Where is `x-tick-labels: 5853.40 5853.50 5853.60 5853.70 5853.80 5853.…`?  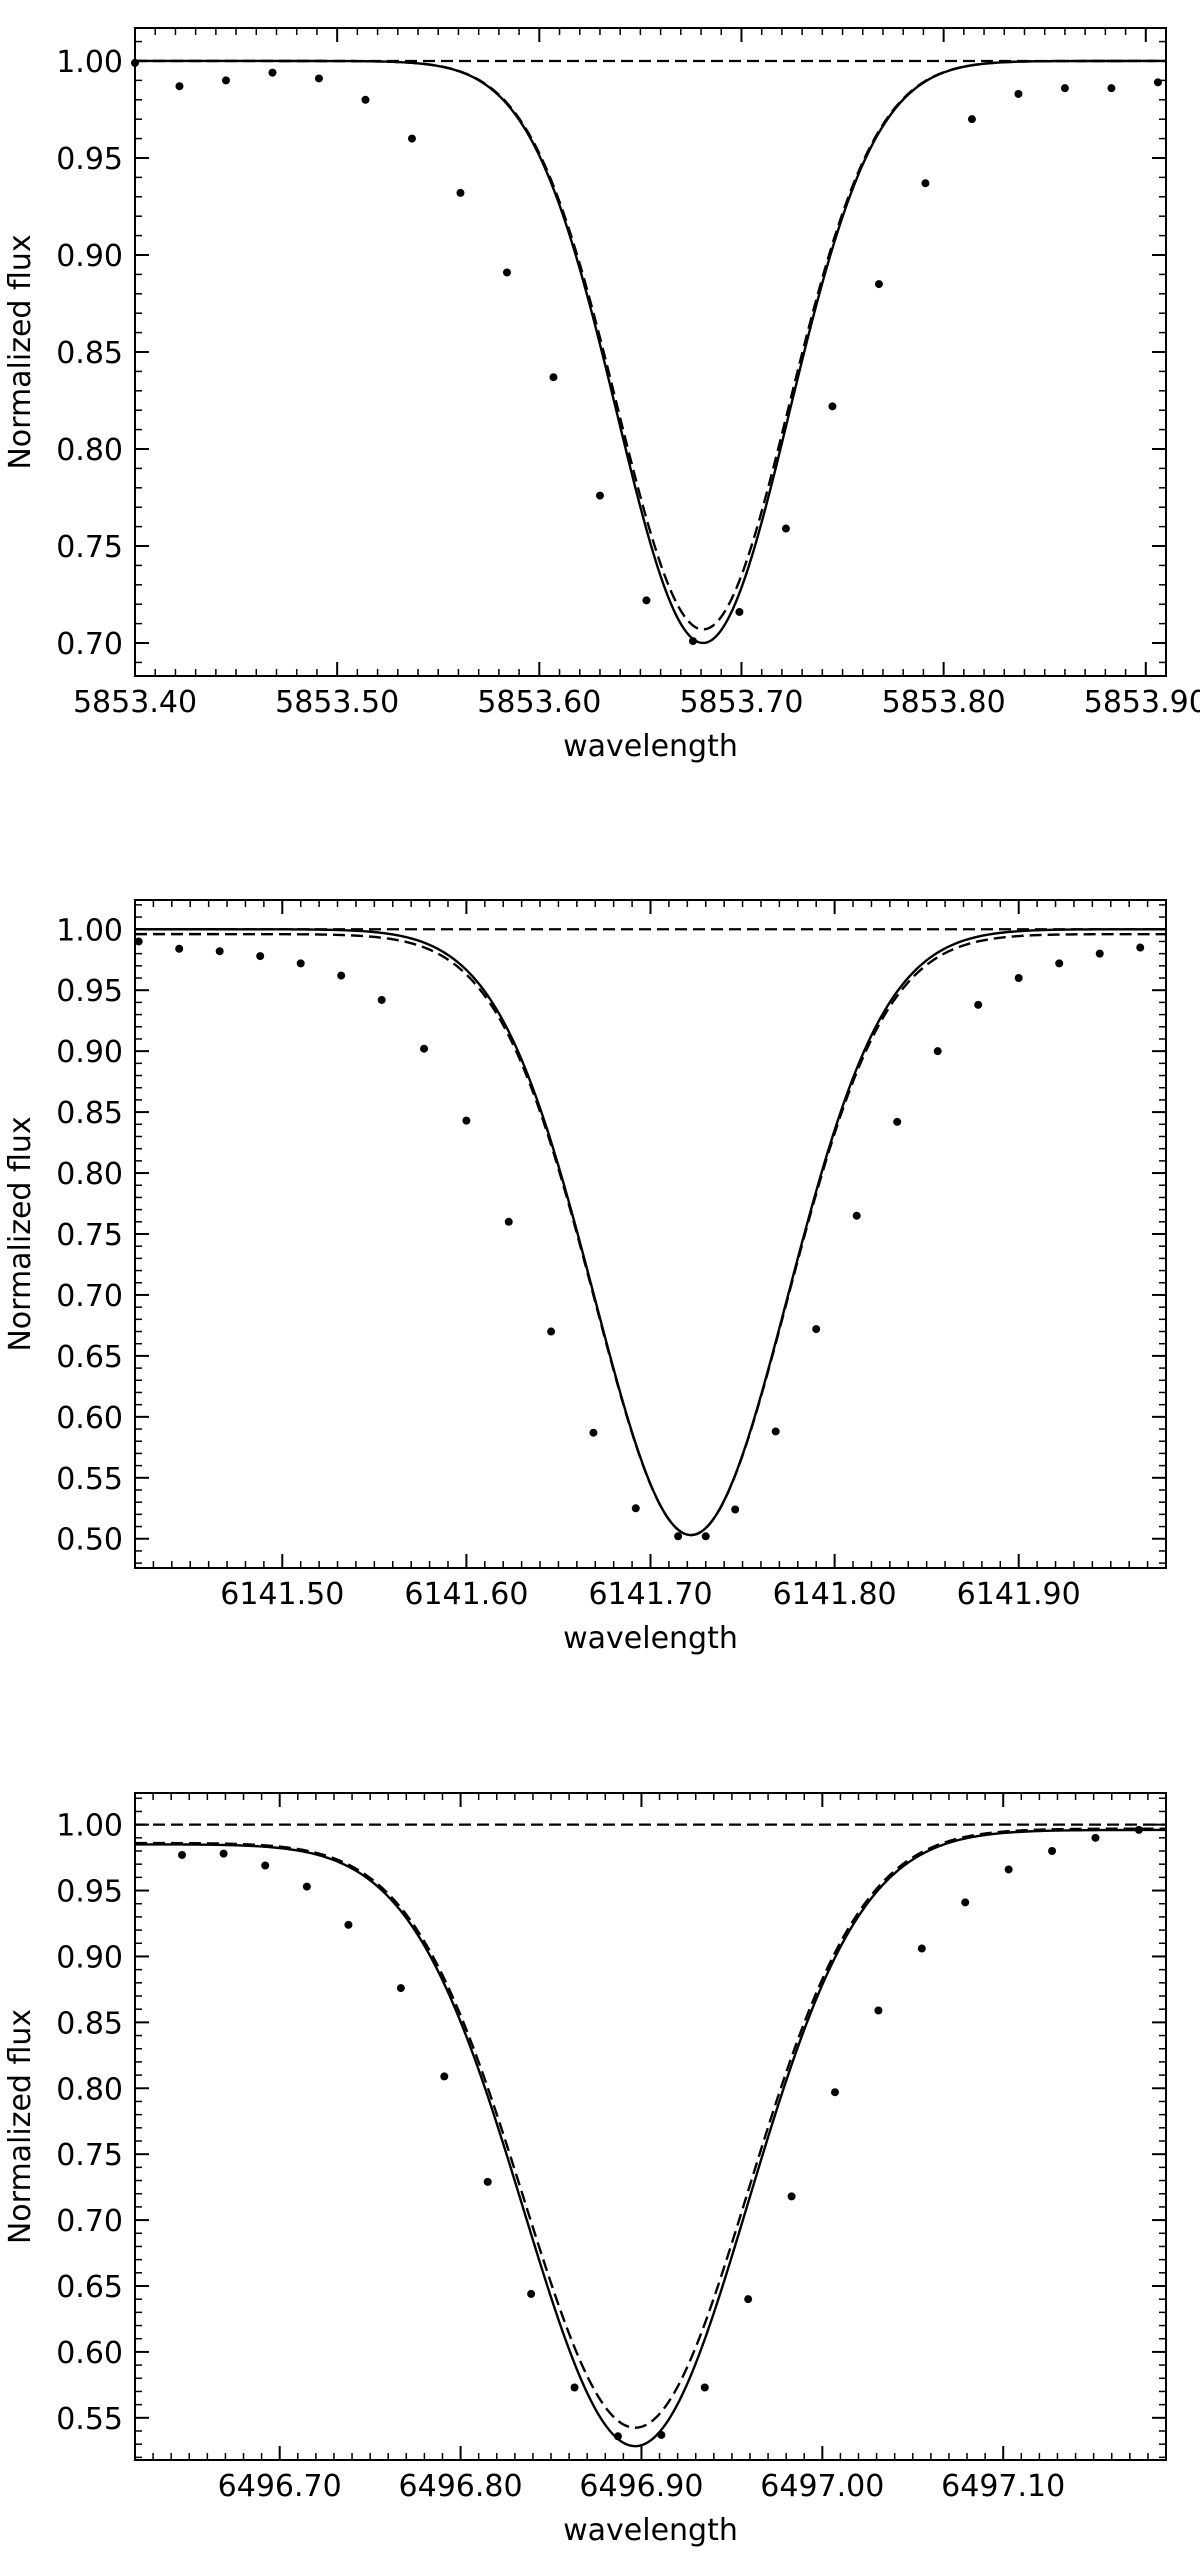
x-tick-labels: 5853.40 5853.50 5853.60 5853.70 5853.80 5853.… is located at coordinates (636, 702).